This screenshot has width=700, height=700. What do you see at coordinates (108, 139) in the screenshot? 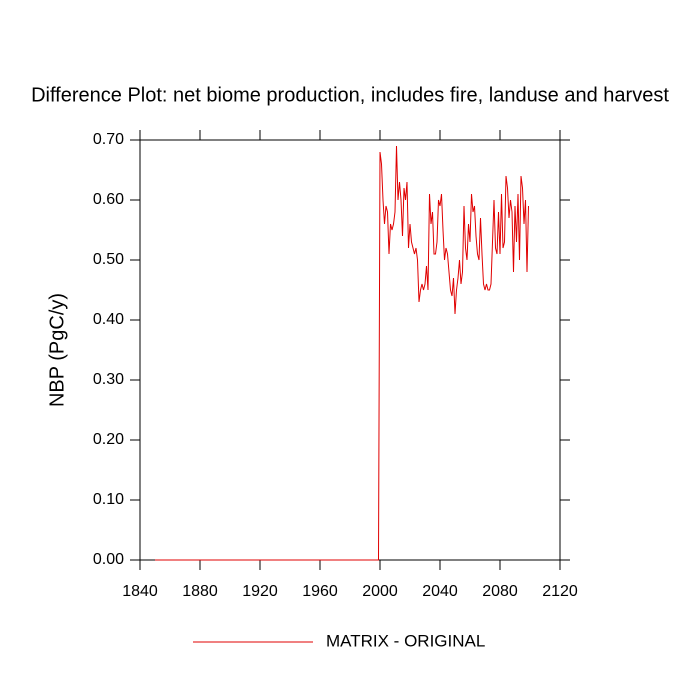
I see `y-tick-label: 0.70` at bounding box center [108, 139].